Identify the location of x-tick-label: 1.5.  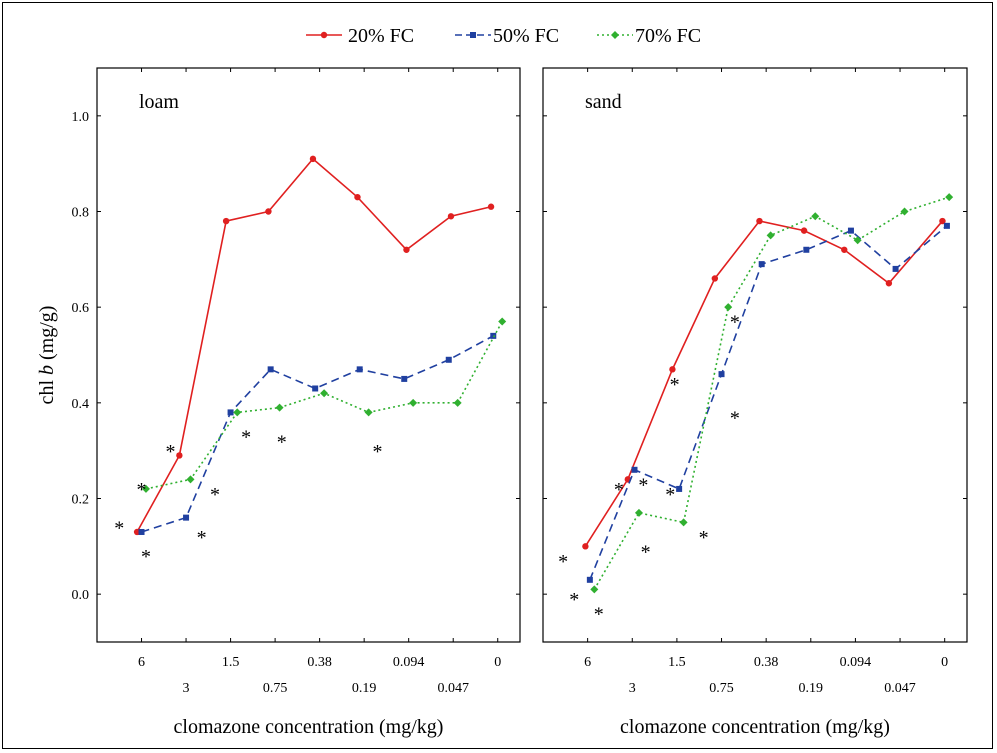
(231, 662).